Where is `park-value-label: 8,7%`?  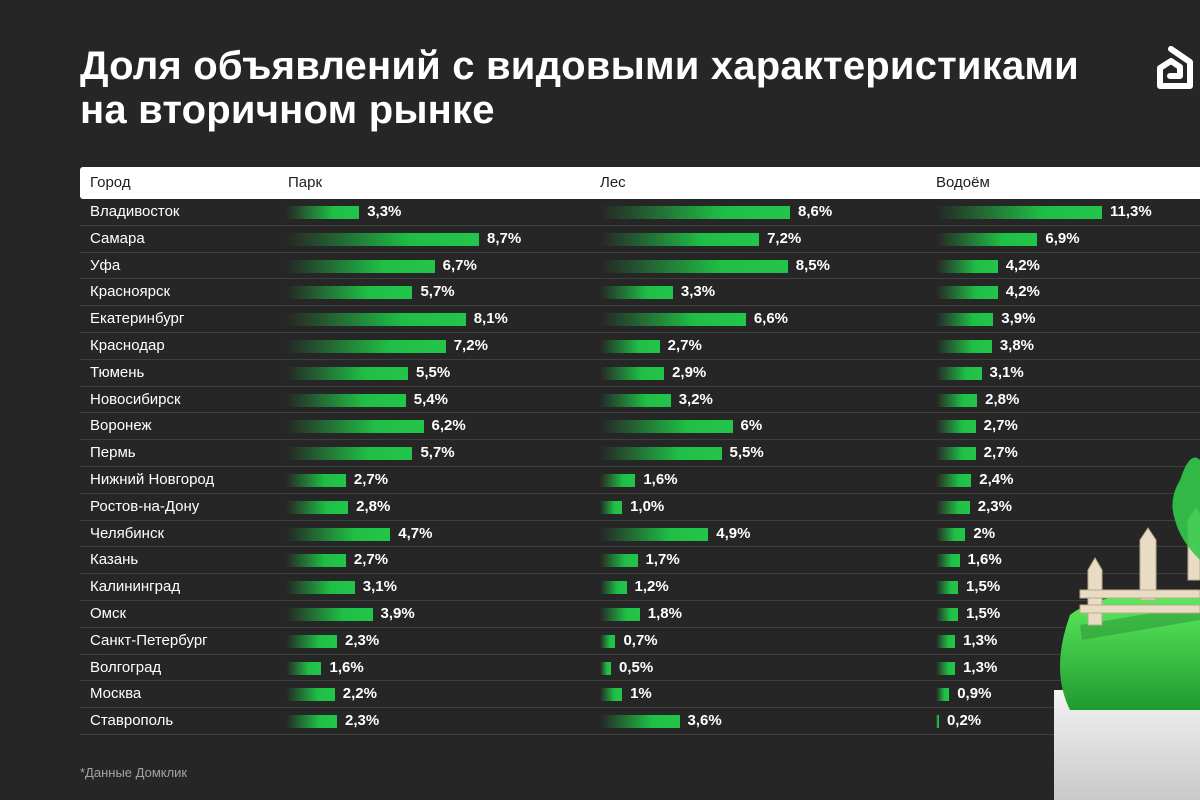 park-value-label: 8,7% is located at coordinates (504, 238).